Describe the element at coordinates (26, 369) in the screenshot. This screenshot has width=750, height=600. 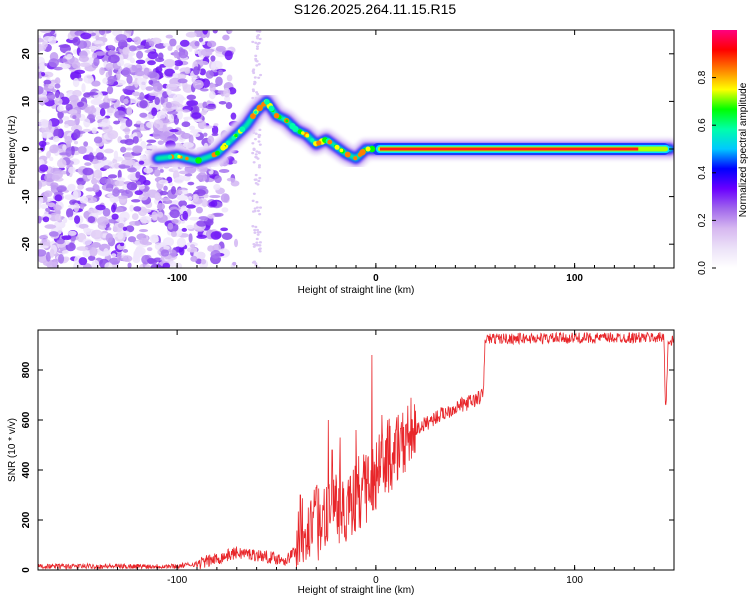
I see `snr-ytick-label: 800` at that location.